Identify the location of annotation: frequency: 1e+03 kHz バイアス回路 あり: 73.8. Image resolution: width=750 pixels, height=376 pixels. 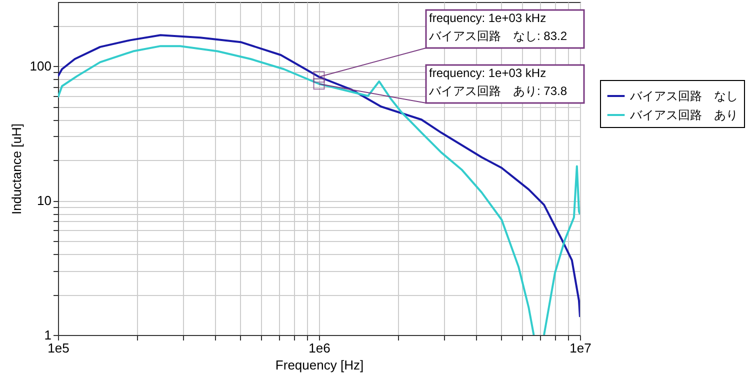
(498, 82).